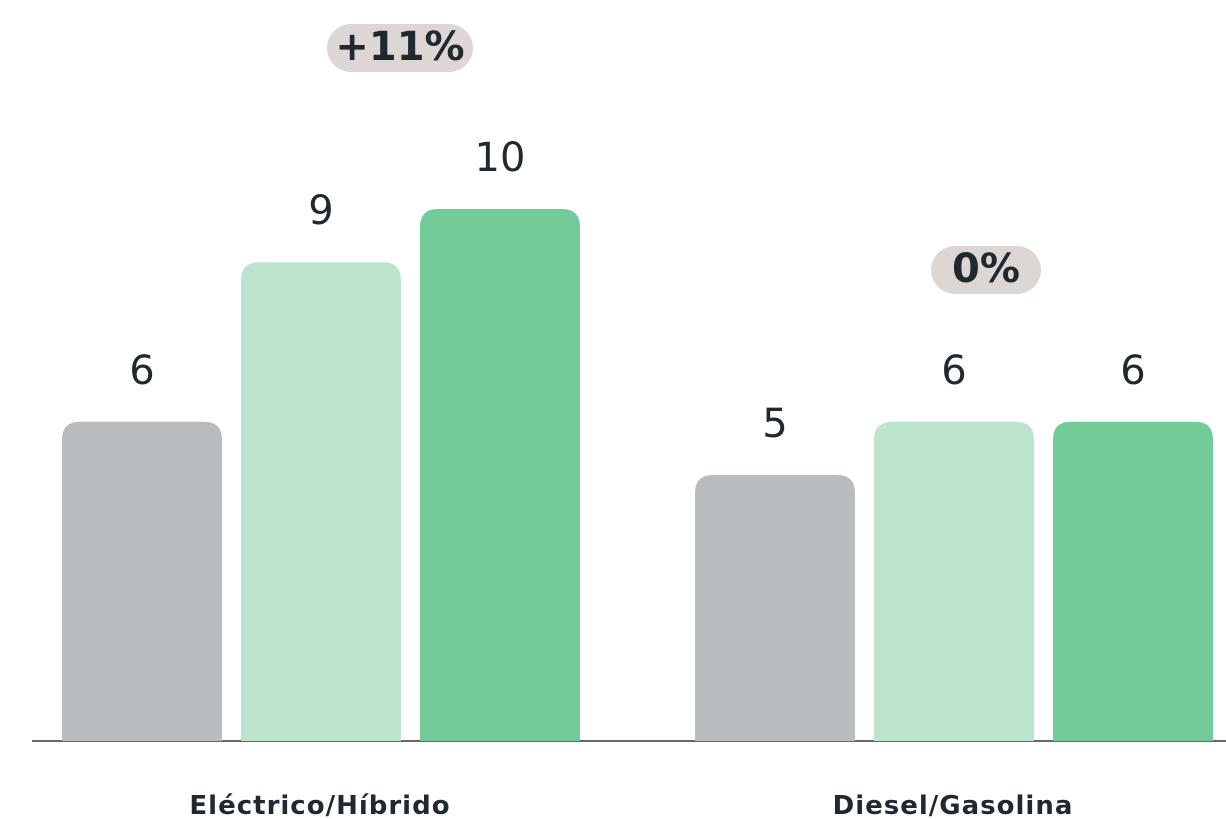 This screenshot has height=819, width=1226. Describe the element at coordinates (321, 501) in the screenshot. I see `bar-group1-series2` at that location.